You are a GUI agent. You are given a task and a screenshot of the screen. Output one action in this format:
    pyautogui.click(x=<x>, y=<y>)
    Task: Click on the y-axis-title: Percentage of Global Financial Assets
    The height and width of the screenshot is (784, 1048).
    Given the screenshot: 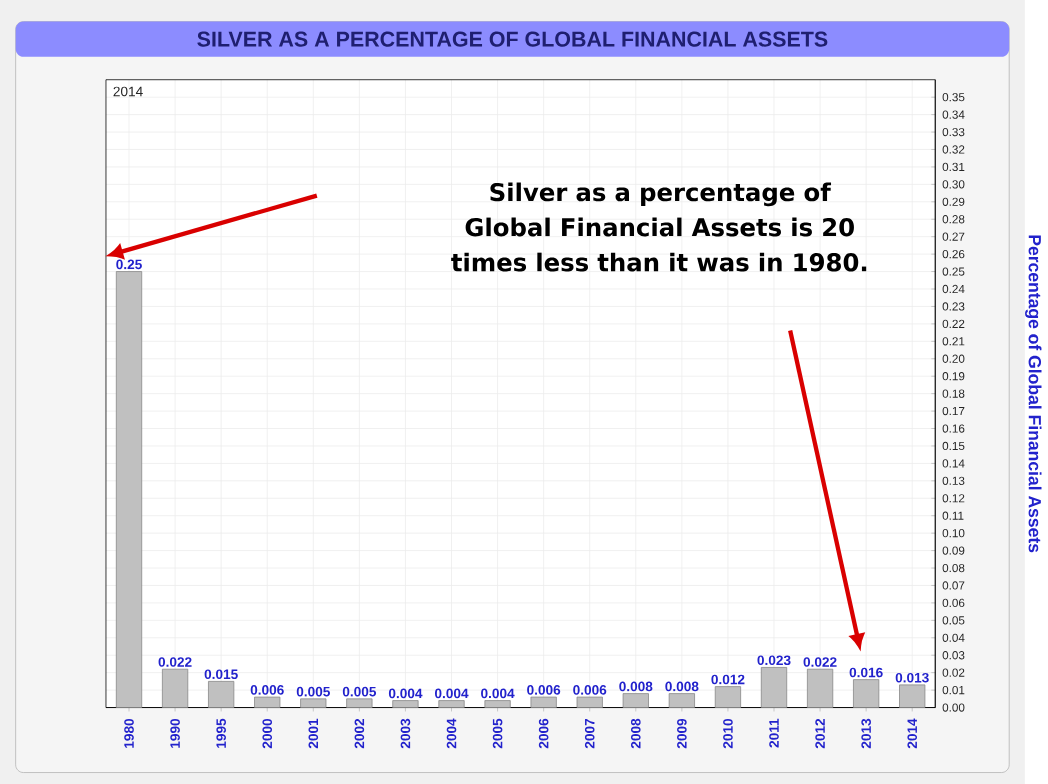 What is the action you would take?
    pyautogui.click(x=1033, y=394)
    